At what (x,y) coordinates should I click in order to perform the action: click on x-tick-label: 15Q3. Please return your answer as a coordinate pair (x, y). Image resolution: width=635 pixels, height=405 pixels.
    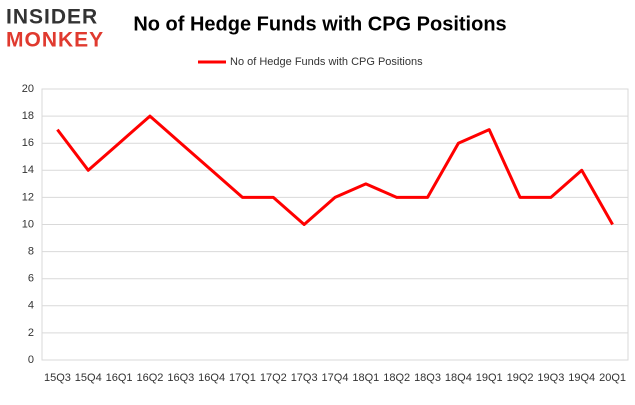
    Looking at the image, I should click on (57, 378).